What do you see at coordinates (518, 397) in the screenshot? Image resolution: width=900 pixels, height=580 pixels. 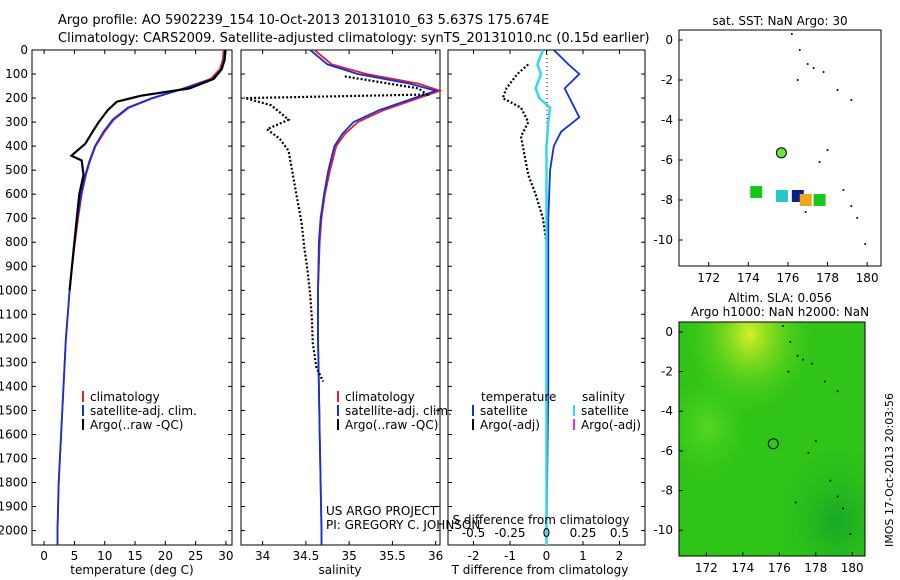 I see `legend-temperature-header: temperature` at bounding box center [518, 397].